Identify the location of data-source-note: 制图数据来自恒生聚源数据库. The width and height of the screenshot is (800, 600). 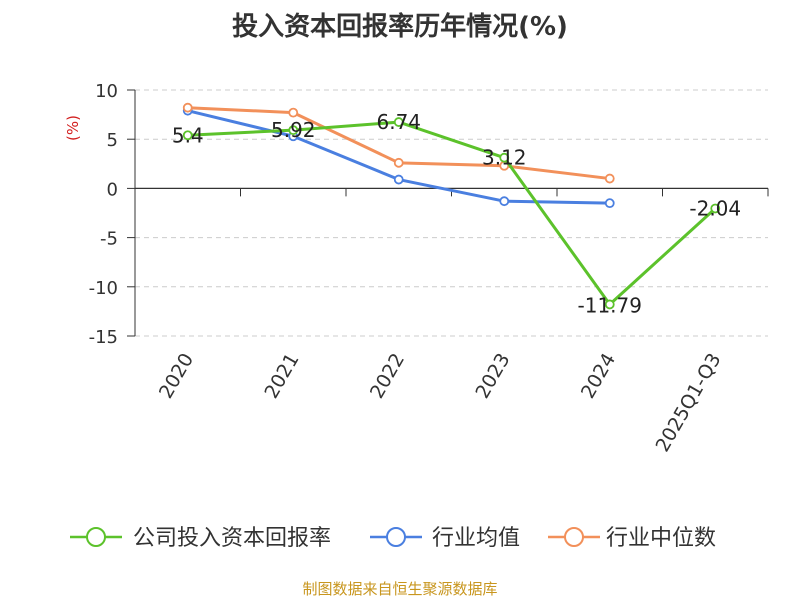
(400, 589).